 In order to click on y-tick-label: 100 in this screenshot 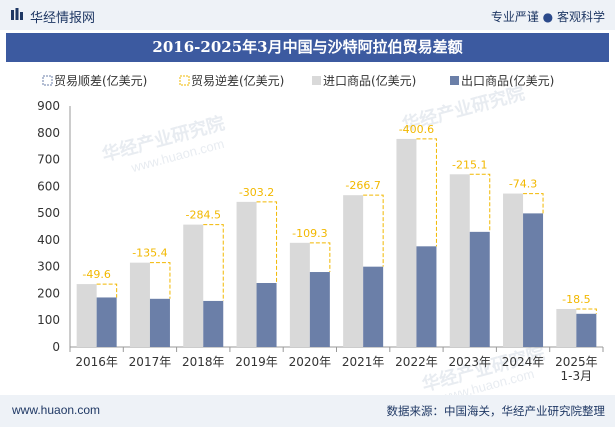, I will do `click(48, 320)`.